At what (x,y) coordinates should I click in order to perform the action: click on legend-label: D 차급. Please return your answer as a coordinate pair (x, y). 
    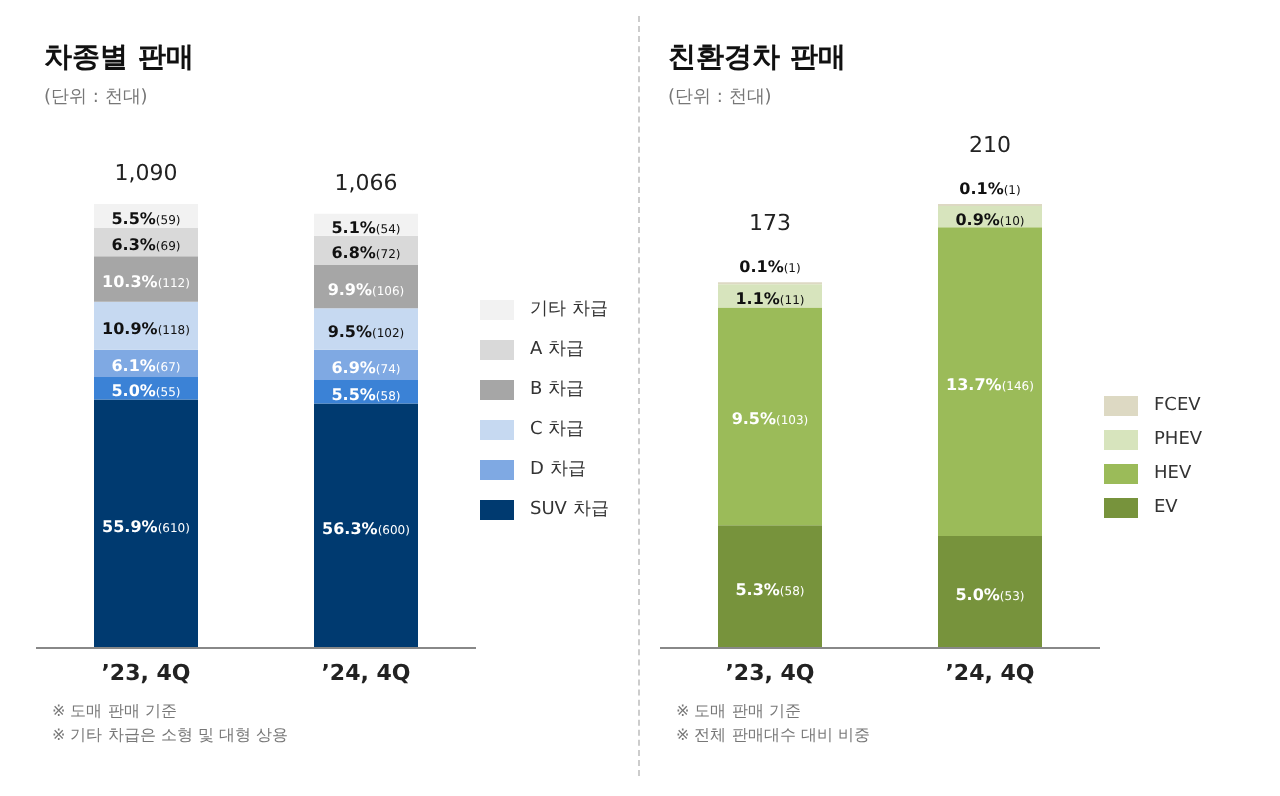
    Looking at the image, I should click on (558, 470).